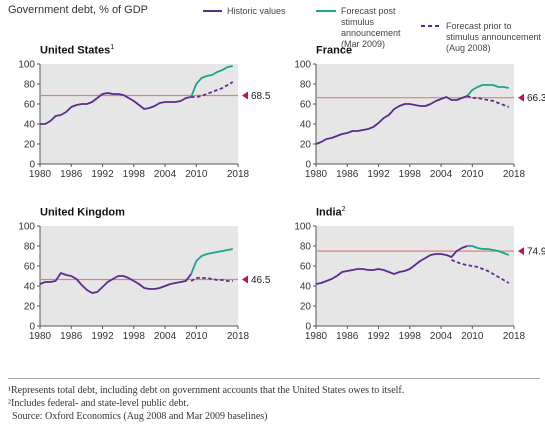 The height and width of the screenshot is (434, 545). Describe the element at coordinates (306, 85) in the screenshot. I see `france-y-tick-label: 80` at that location.